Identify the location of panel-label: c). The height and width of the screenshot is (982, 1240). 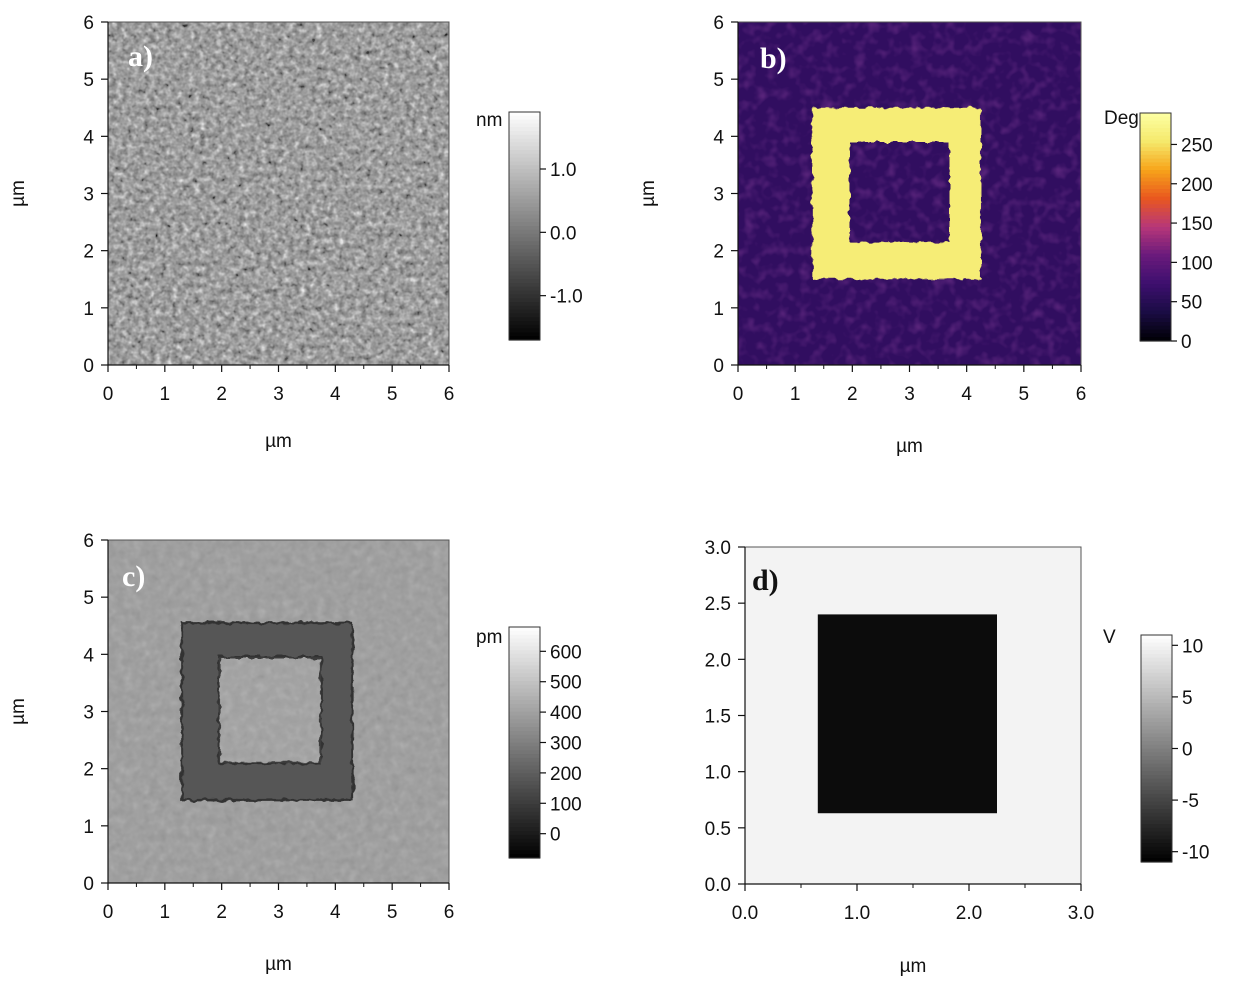
(133, 576).